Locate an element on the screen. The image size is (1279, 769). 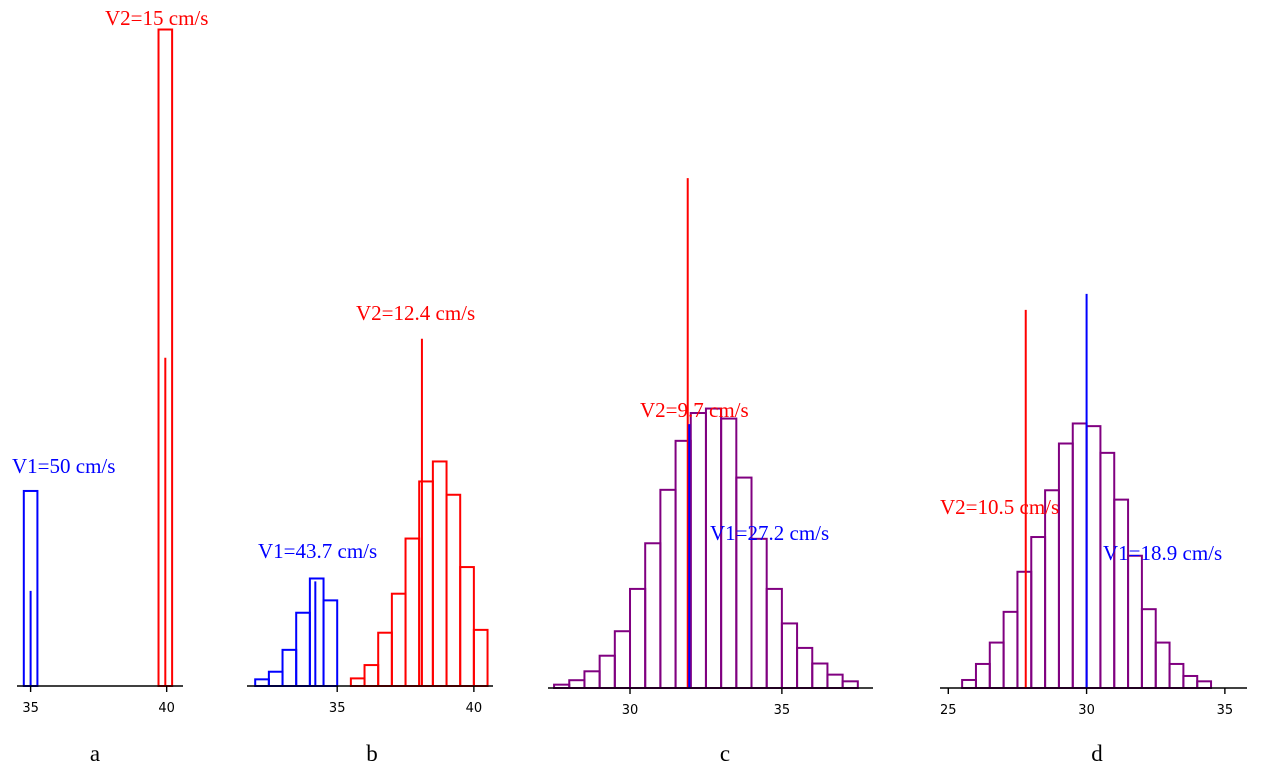
panel-c-tick-label-30: 30 is located at coordinates (630, 710).